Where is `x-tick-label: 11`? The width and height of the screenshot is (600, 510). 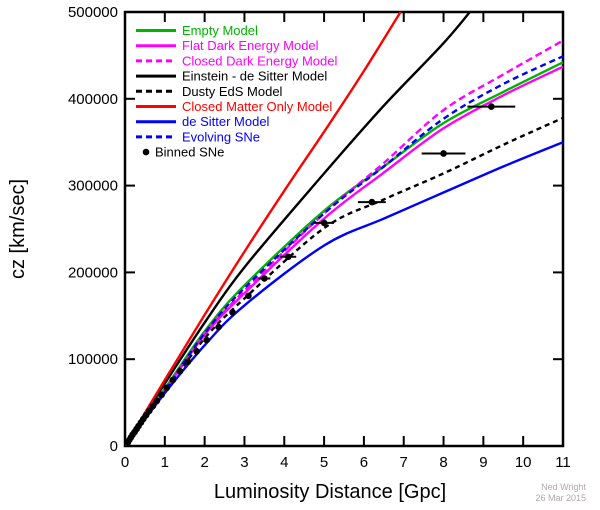 x-tick-label: 11 is located at coordinates (563, 462).